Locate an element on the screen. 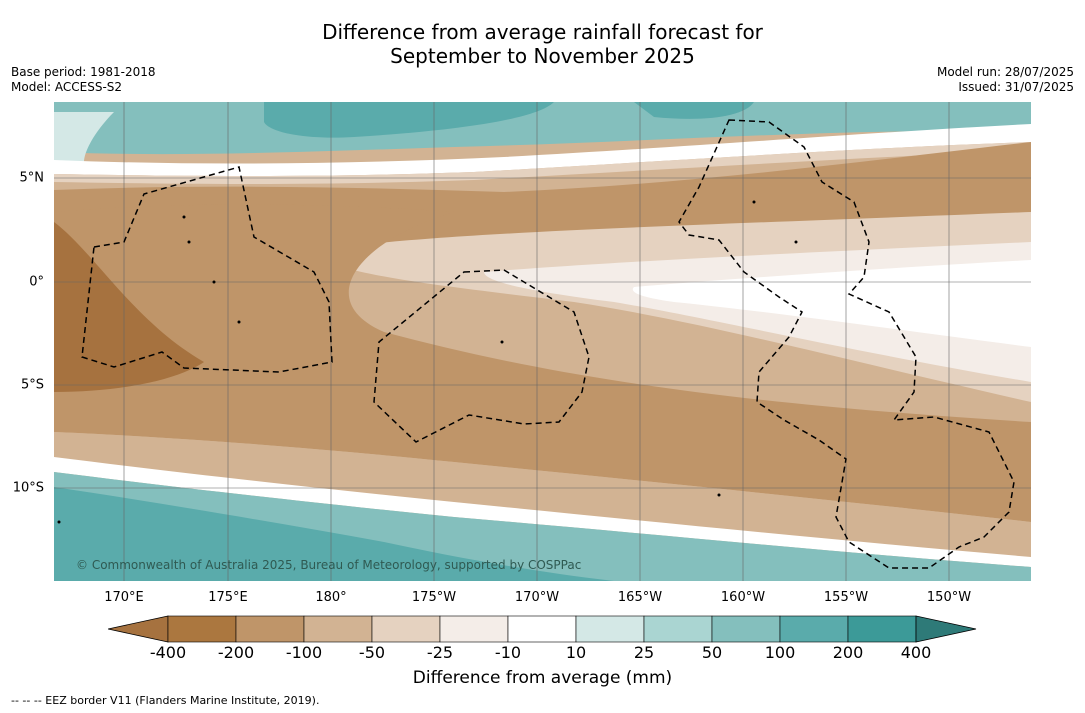 This screenshot has height=713, width=1085. eez-tokelau is located at coordinates (481, 356).